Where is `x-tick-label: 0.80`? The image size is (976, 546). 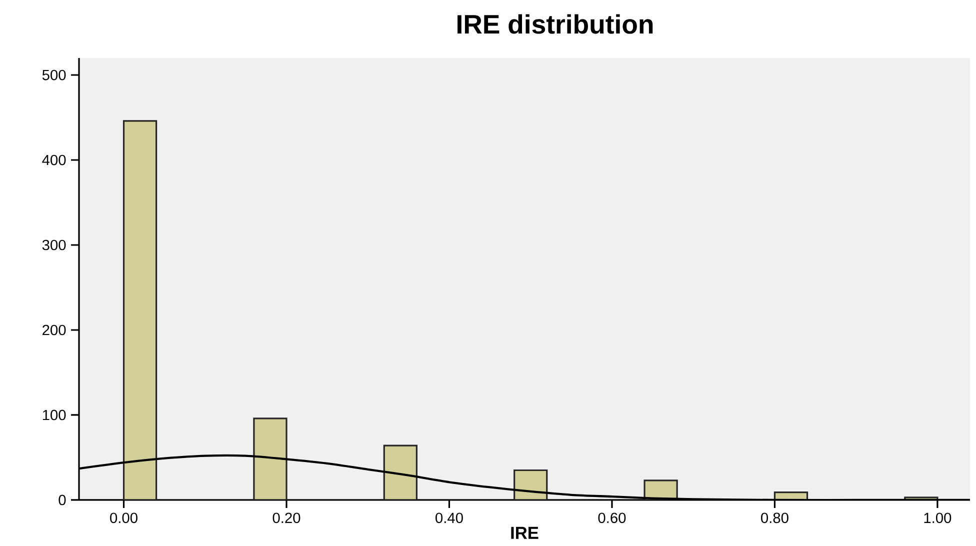
x-tick-label: 0.80 is located at coordinates (774, 518).